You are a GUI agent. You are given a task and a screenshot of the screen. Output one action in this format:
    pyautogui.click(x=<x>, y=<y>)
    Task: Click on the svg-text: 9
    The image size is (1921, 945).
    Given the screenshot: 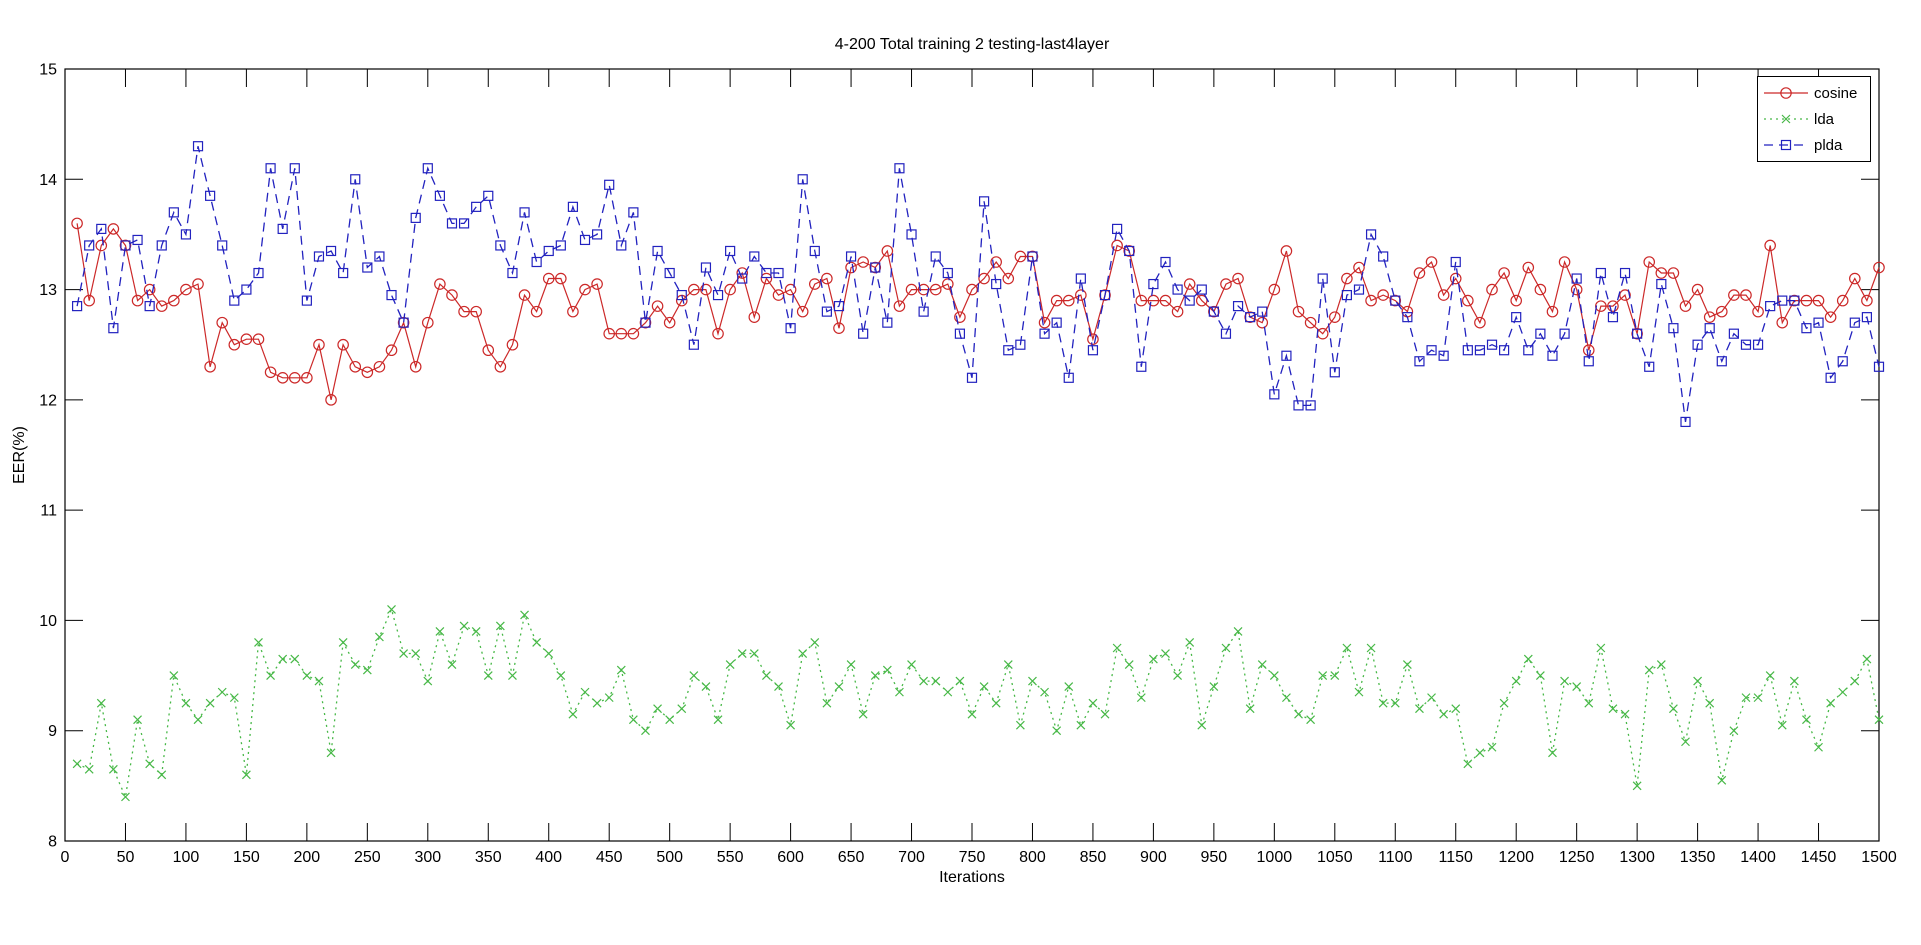 What is the action you would take?
    pyautogui.click(x=52, y=731)
    